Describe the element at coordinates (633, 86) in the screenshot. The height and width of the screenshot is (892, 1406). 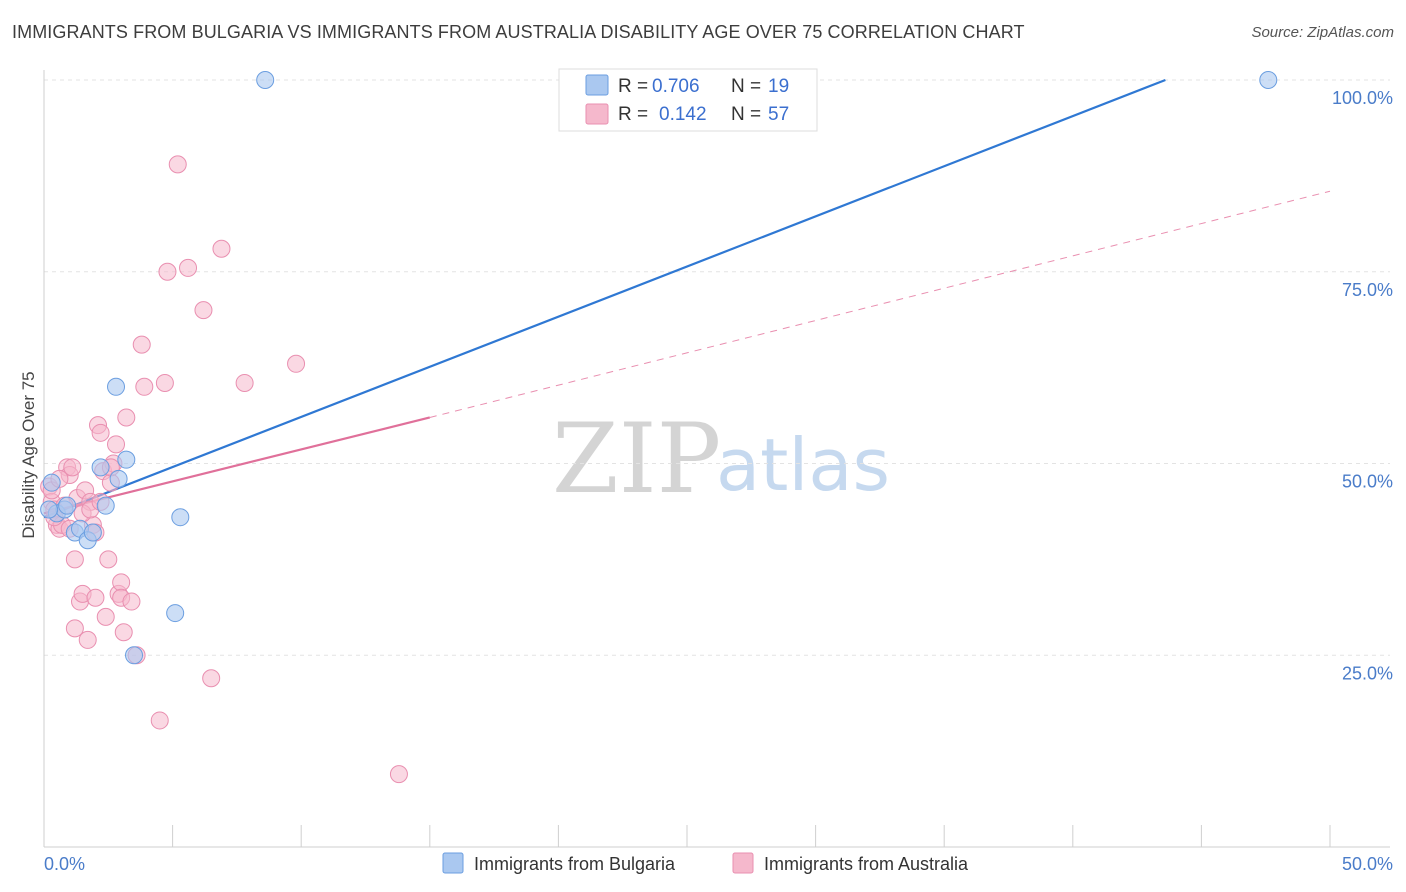
I see `legend-r-label-1: R =` at that location.